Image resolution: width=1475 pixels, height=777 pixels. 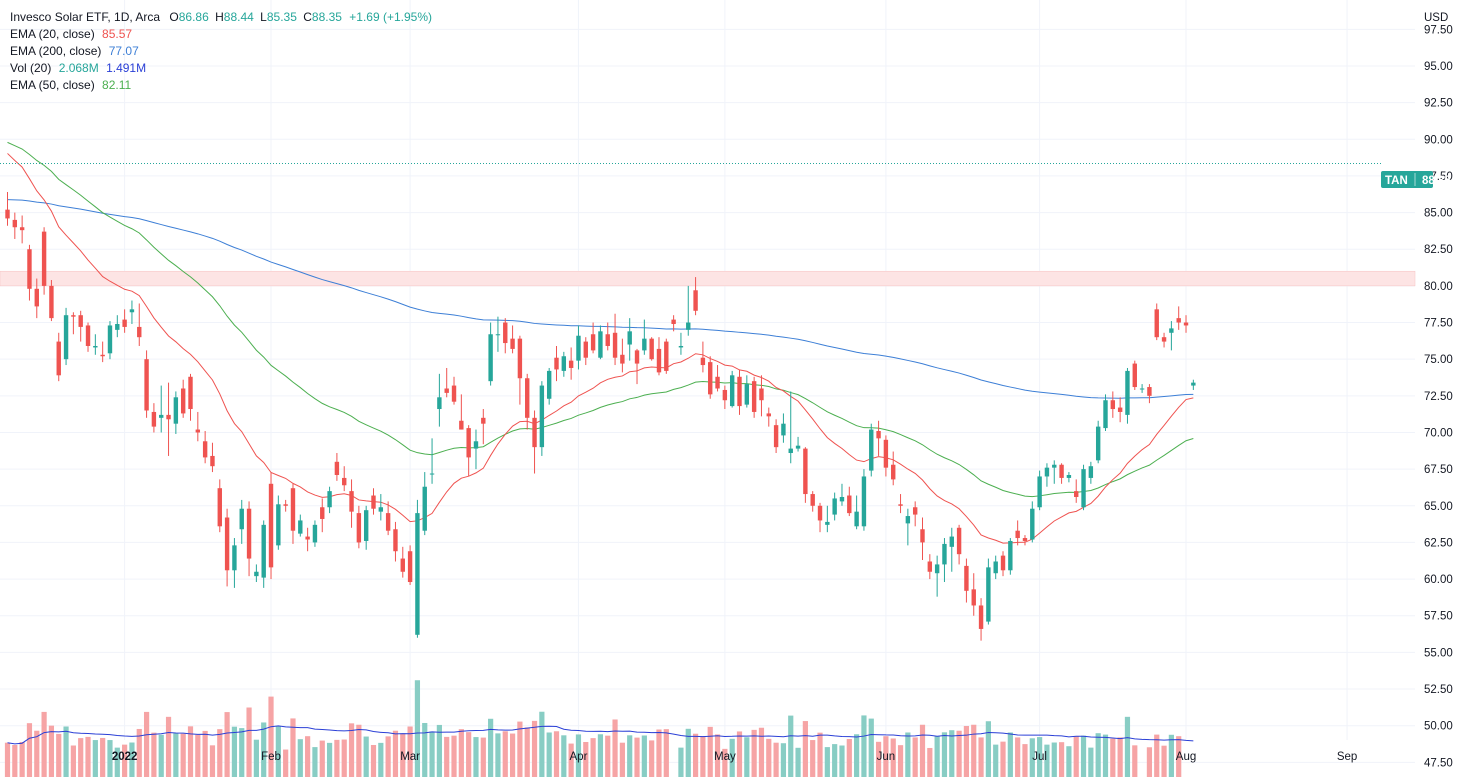 I want to click on legend-ema200-row: EMA (200, close) 77.07, so click(x=221, y=51).